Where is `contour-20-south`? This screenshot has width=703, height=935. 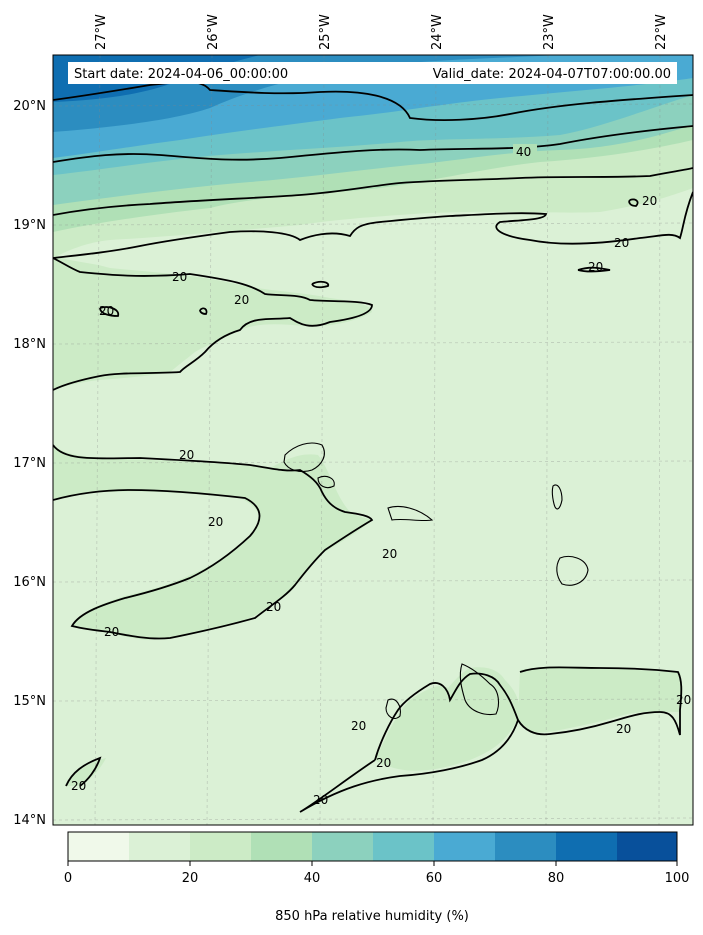 contour-20-south is located at coordinates (409, 742).